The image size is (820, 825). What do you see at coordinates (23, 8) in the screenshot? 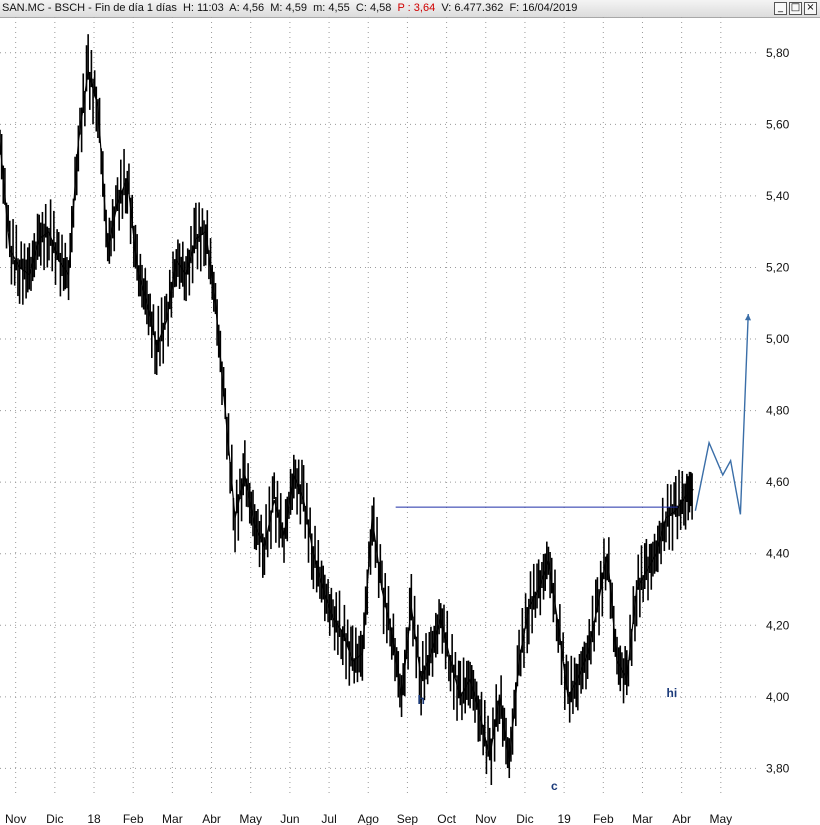
I see `symbol: SAN.MC` at bounding box center [23, 8].